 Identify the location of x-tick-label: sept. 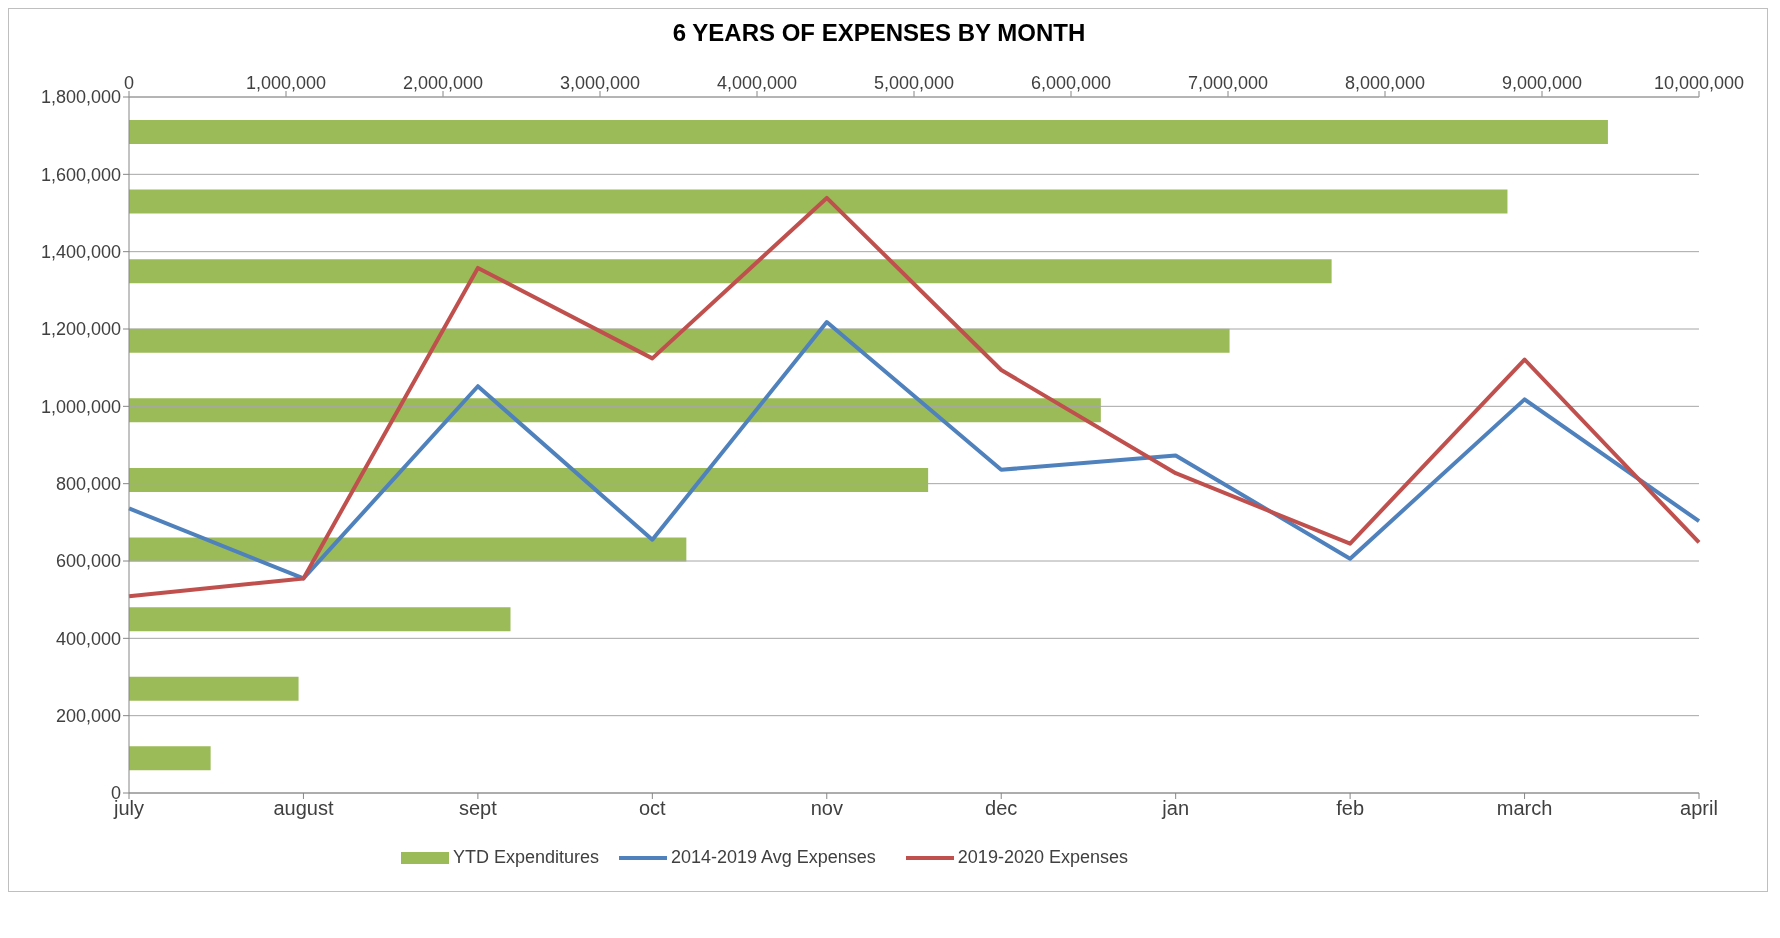
(478, 808).